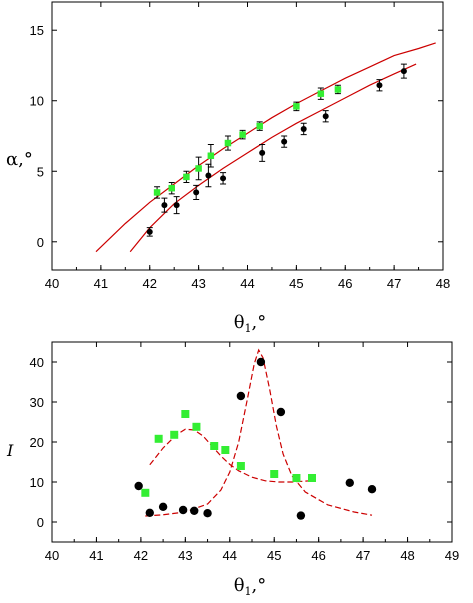 Image resolution: width=473 pixels, height=603 pixels. What do you see at coordinates (198, 283) in the screenshot?
I see `top-x-tick-label: 43` at bounding box center [198, 283].